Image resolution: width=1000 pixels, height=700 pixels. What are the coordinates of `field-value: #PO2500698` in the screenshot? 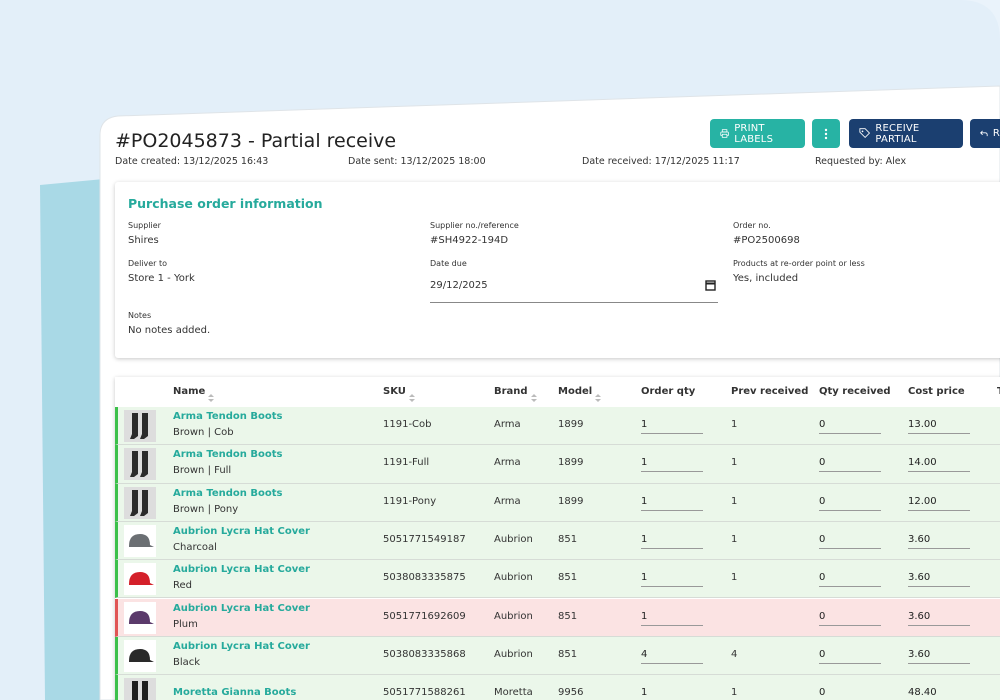 It's located at (766, 240).